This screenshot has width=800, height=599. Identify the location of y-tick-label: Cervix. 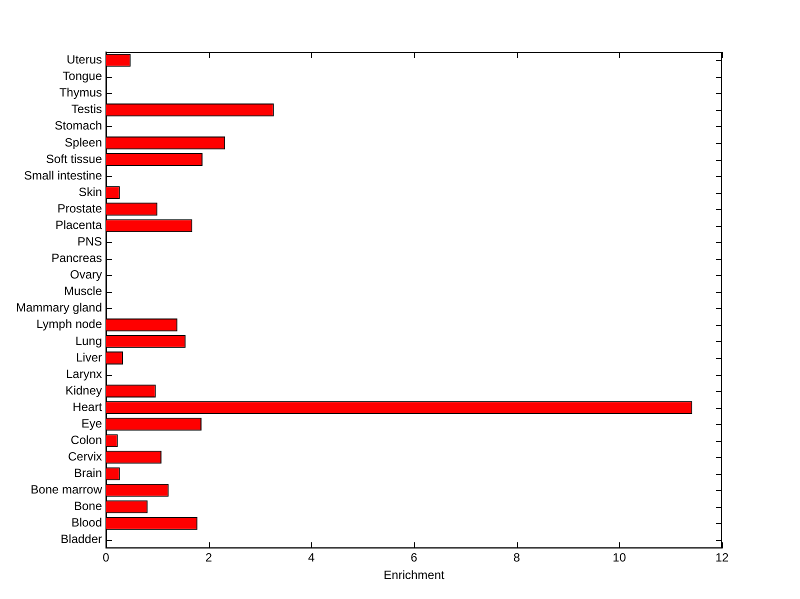
(85, 457).